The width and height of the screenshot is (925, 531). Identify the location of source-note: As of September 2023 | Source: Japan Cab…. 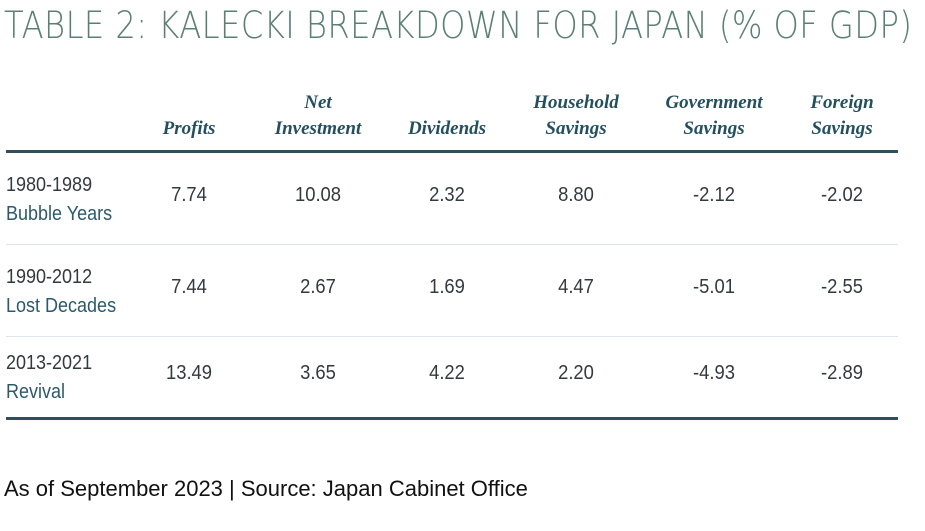
(266, 488).